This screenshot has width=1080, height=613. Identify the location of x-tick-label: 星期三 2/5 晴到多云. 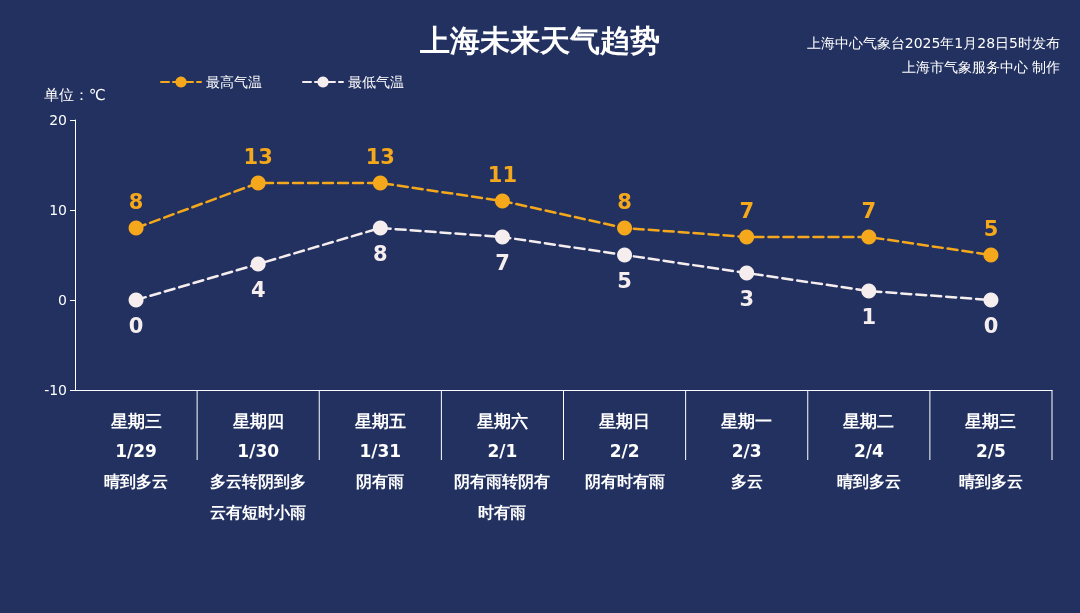
(990, 451).